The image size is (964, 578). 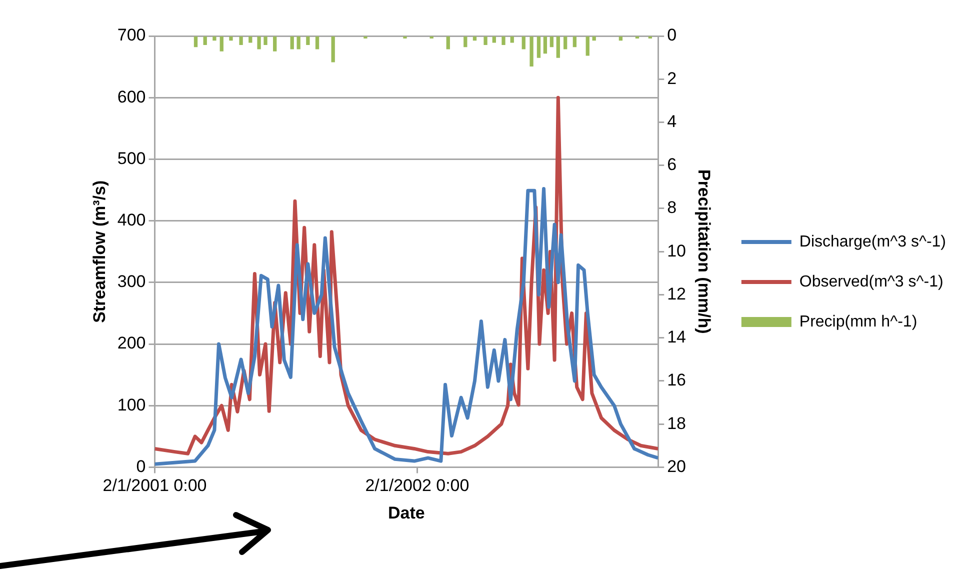 What do you see at coordinates (131, 96) in the screenshot?
I see `y-tick-label: 600` at bounding box center [131, 96].